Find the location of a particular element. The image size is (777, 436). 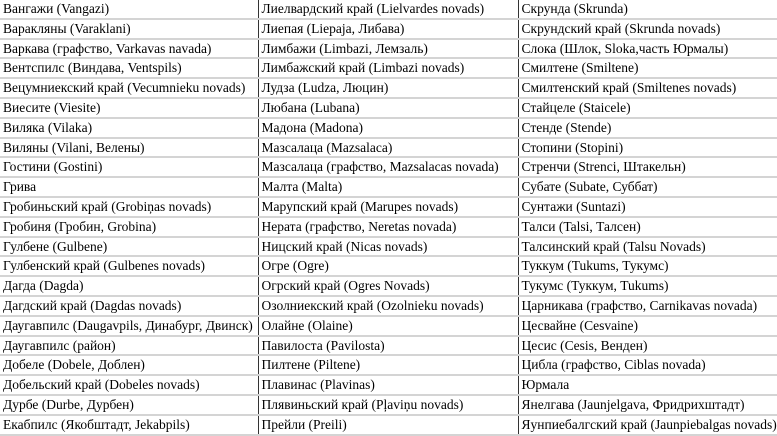

table-cell: Мадона (Madona) is located at coordinates (388, 128).